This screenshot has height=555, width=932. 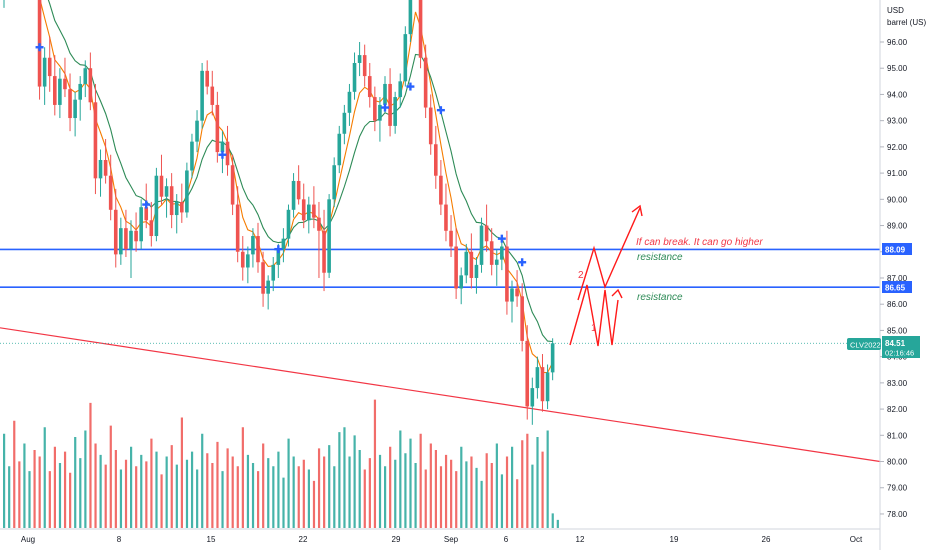 I want to click on price-tick-label: 85.00, so click(x=897, y=330).